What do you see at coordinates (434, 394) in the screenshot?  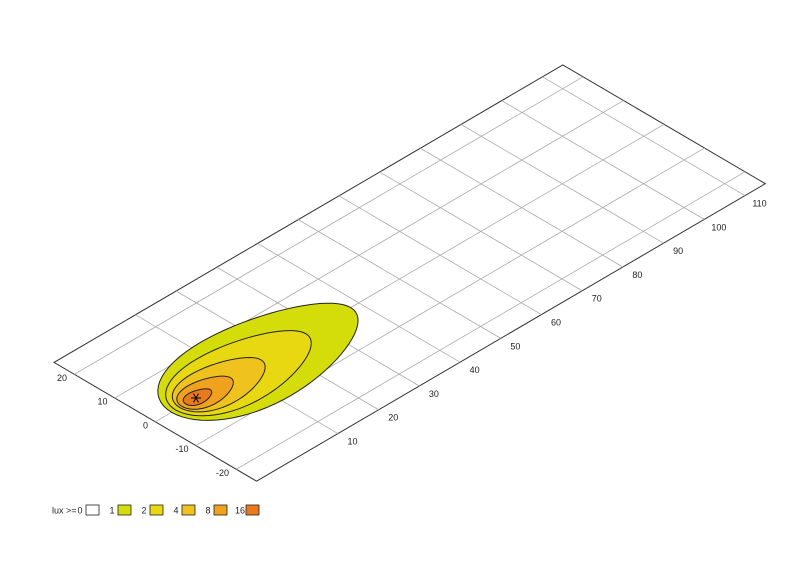 I see `x-tick-label: 30` at bounding box center [434, 394].